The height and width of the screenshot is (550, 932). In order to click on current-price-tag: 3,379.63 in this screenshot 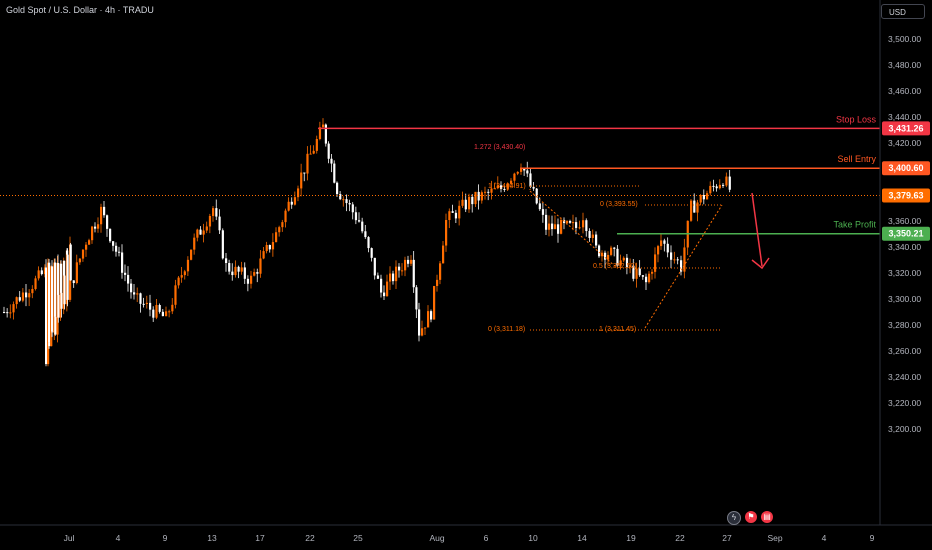, I will do `click(906, 195)`.